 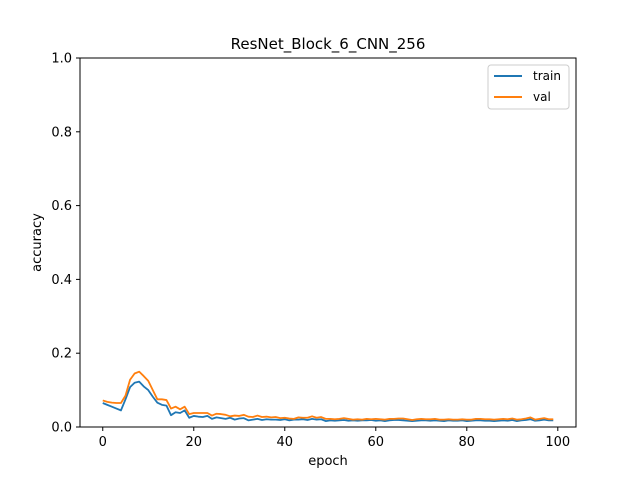 What do you see at coordinates (61, 280) in the screenshot?
I see `y-tick-label: 0.4` at bounding box center [61, 280].